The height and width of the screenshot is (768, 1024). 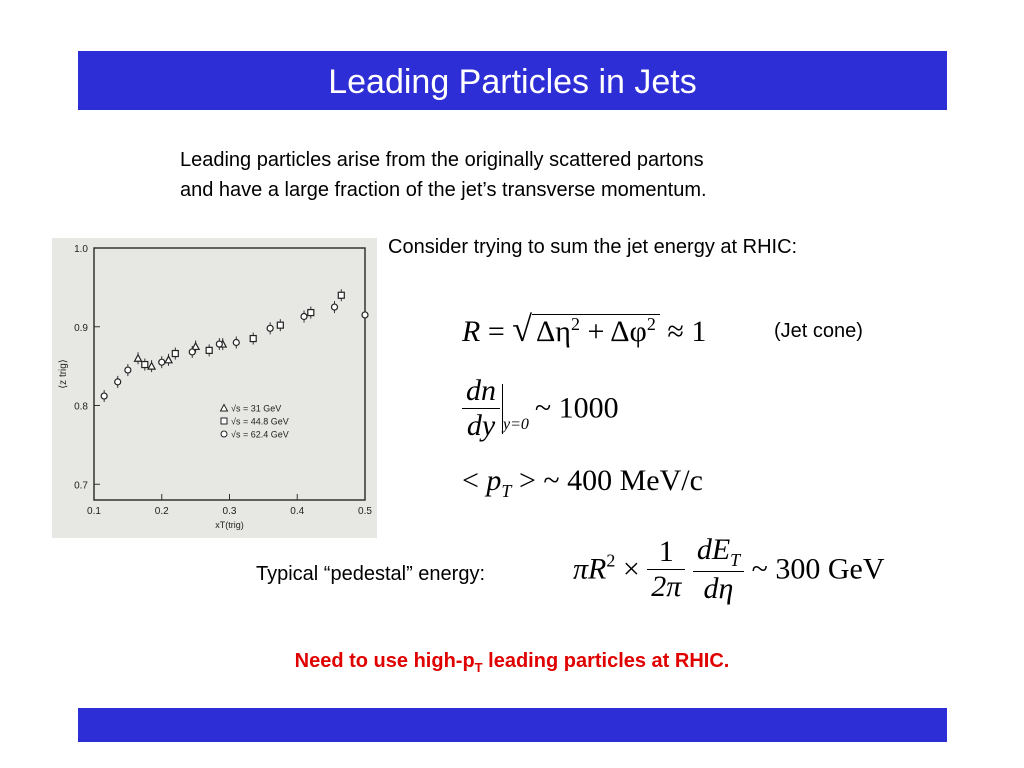 I want to click on y-tick-label: 0.9, so click(x=81, y=328).